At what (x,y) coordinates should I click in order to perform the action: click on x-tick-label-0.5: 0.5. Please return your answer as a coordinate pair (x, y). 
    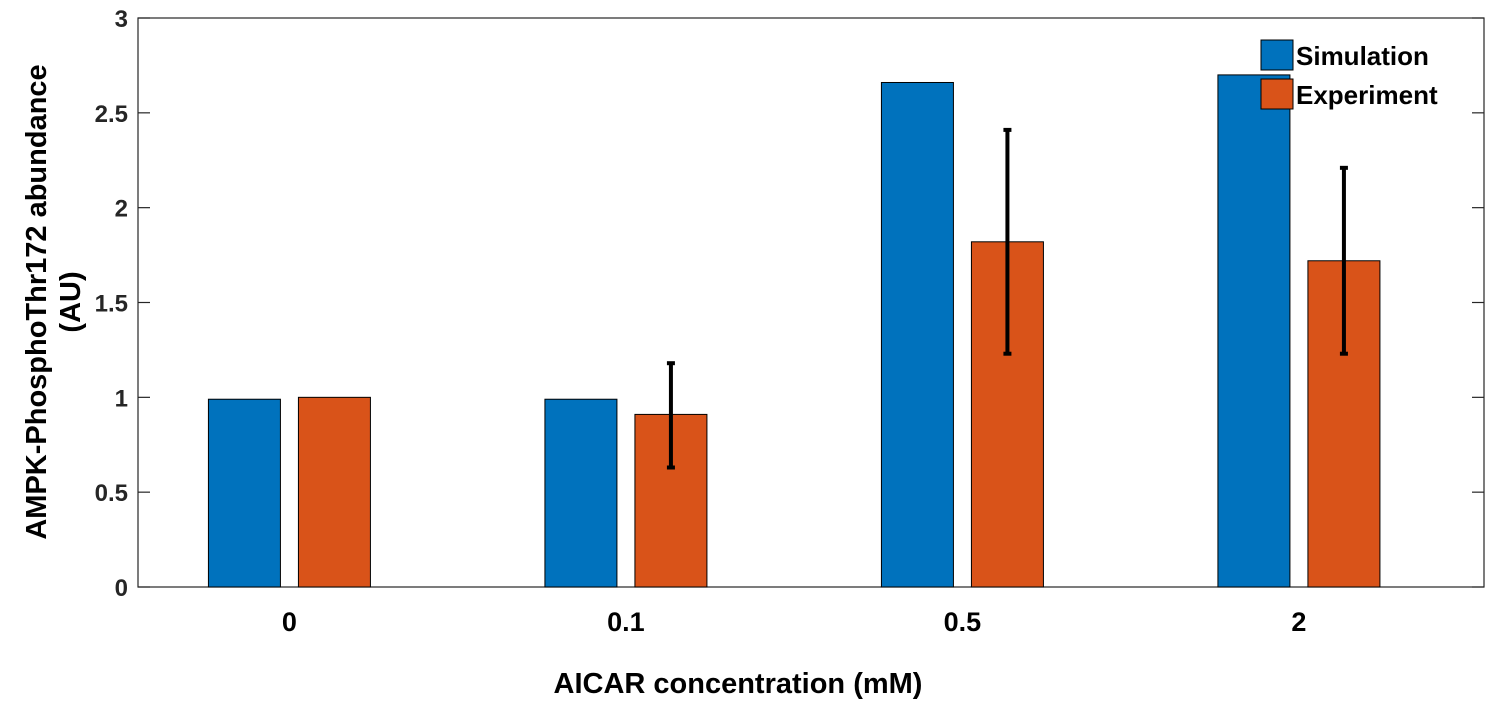
    Looking at the image, I should click on (963, 622).